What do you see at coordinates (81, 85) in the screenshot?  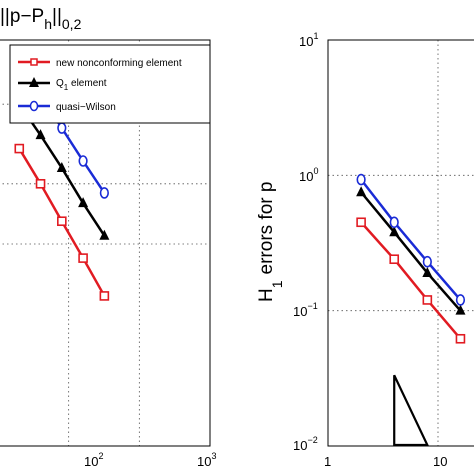 I see `legend-label: Q1 element` at bounding box center [81, 85].